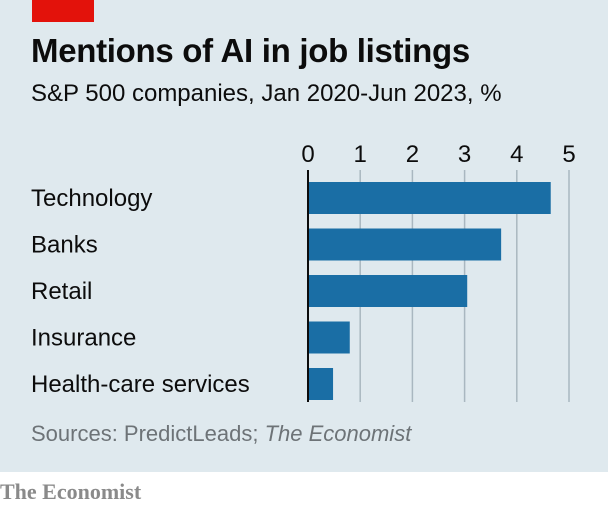  Describe the element at coordinates (412, 154) in the screenshot. I see `x-tick-label: 2` at that location.